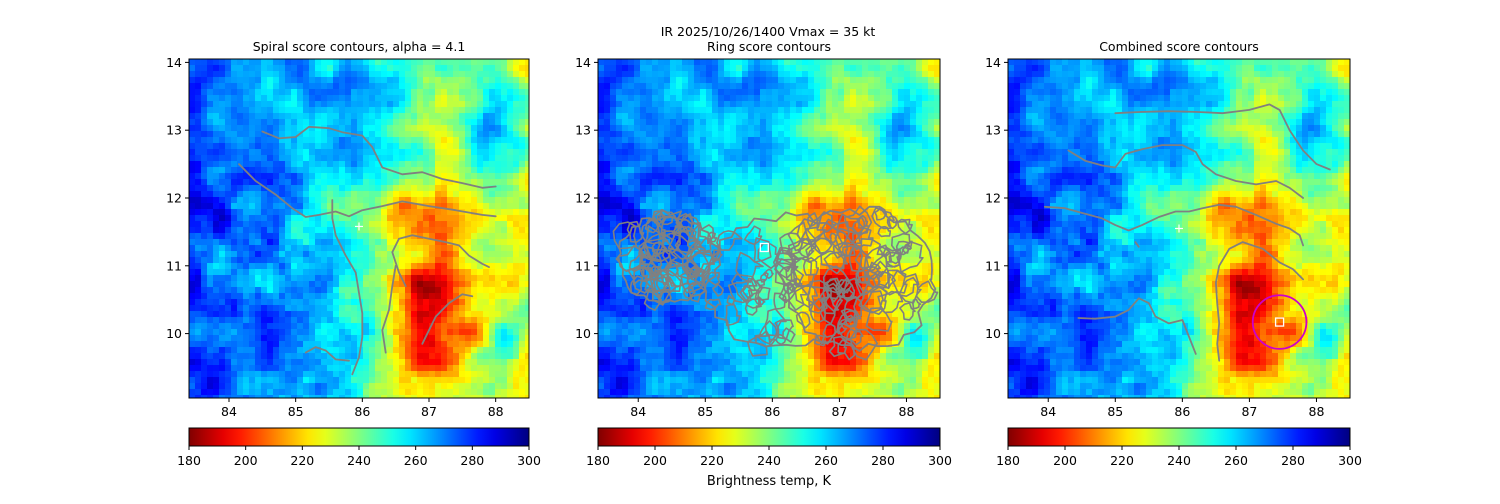  I want to click on panel-title: Spiral score contours, alpha = 4.1, so click(359, 46).